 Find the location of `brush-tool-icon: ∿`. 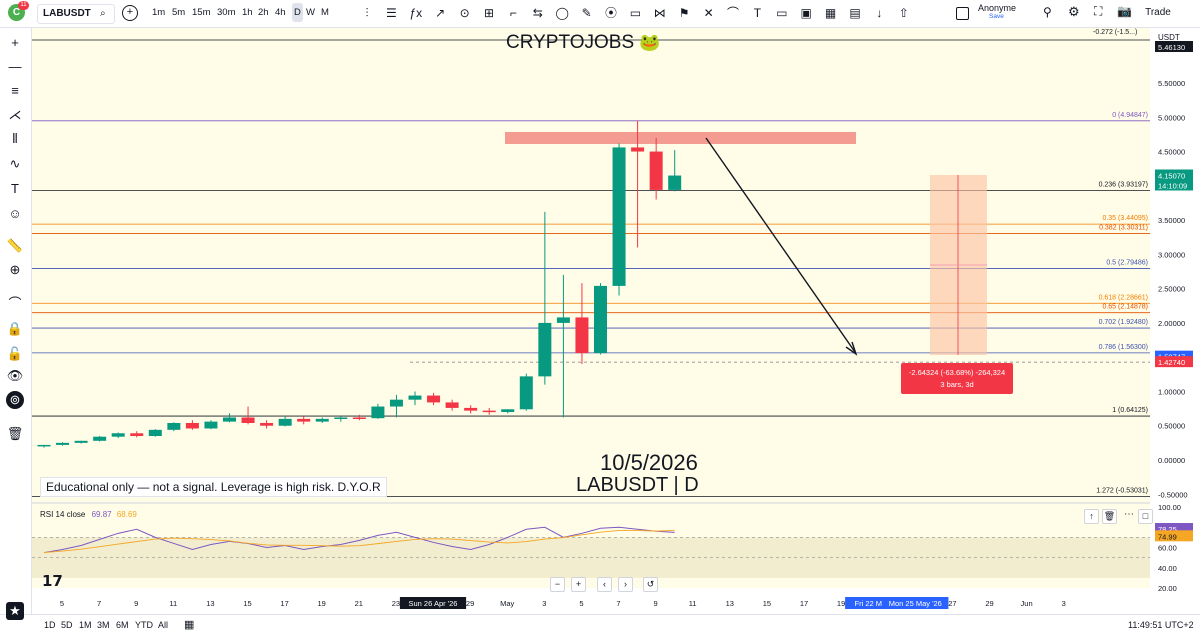

brush-tool-icon: ∿ is located at coordinates (15, 163).